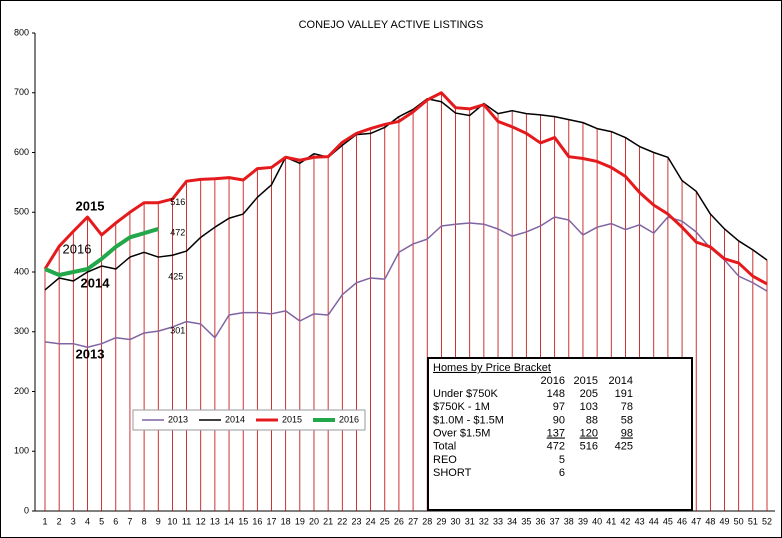 The width and height of the screenshot is (782, 538). I want to click on chart-title: CONEJO VALLEY ACTIVE LISTINGS, so click(391, 25).